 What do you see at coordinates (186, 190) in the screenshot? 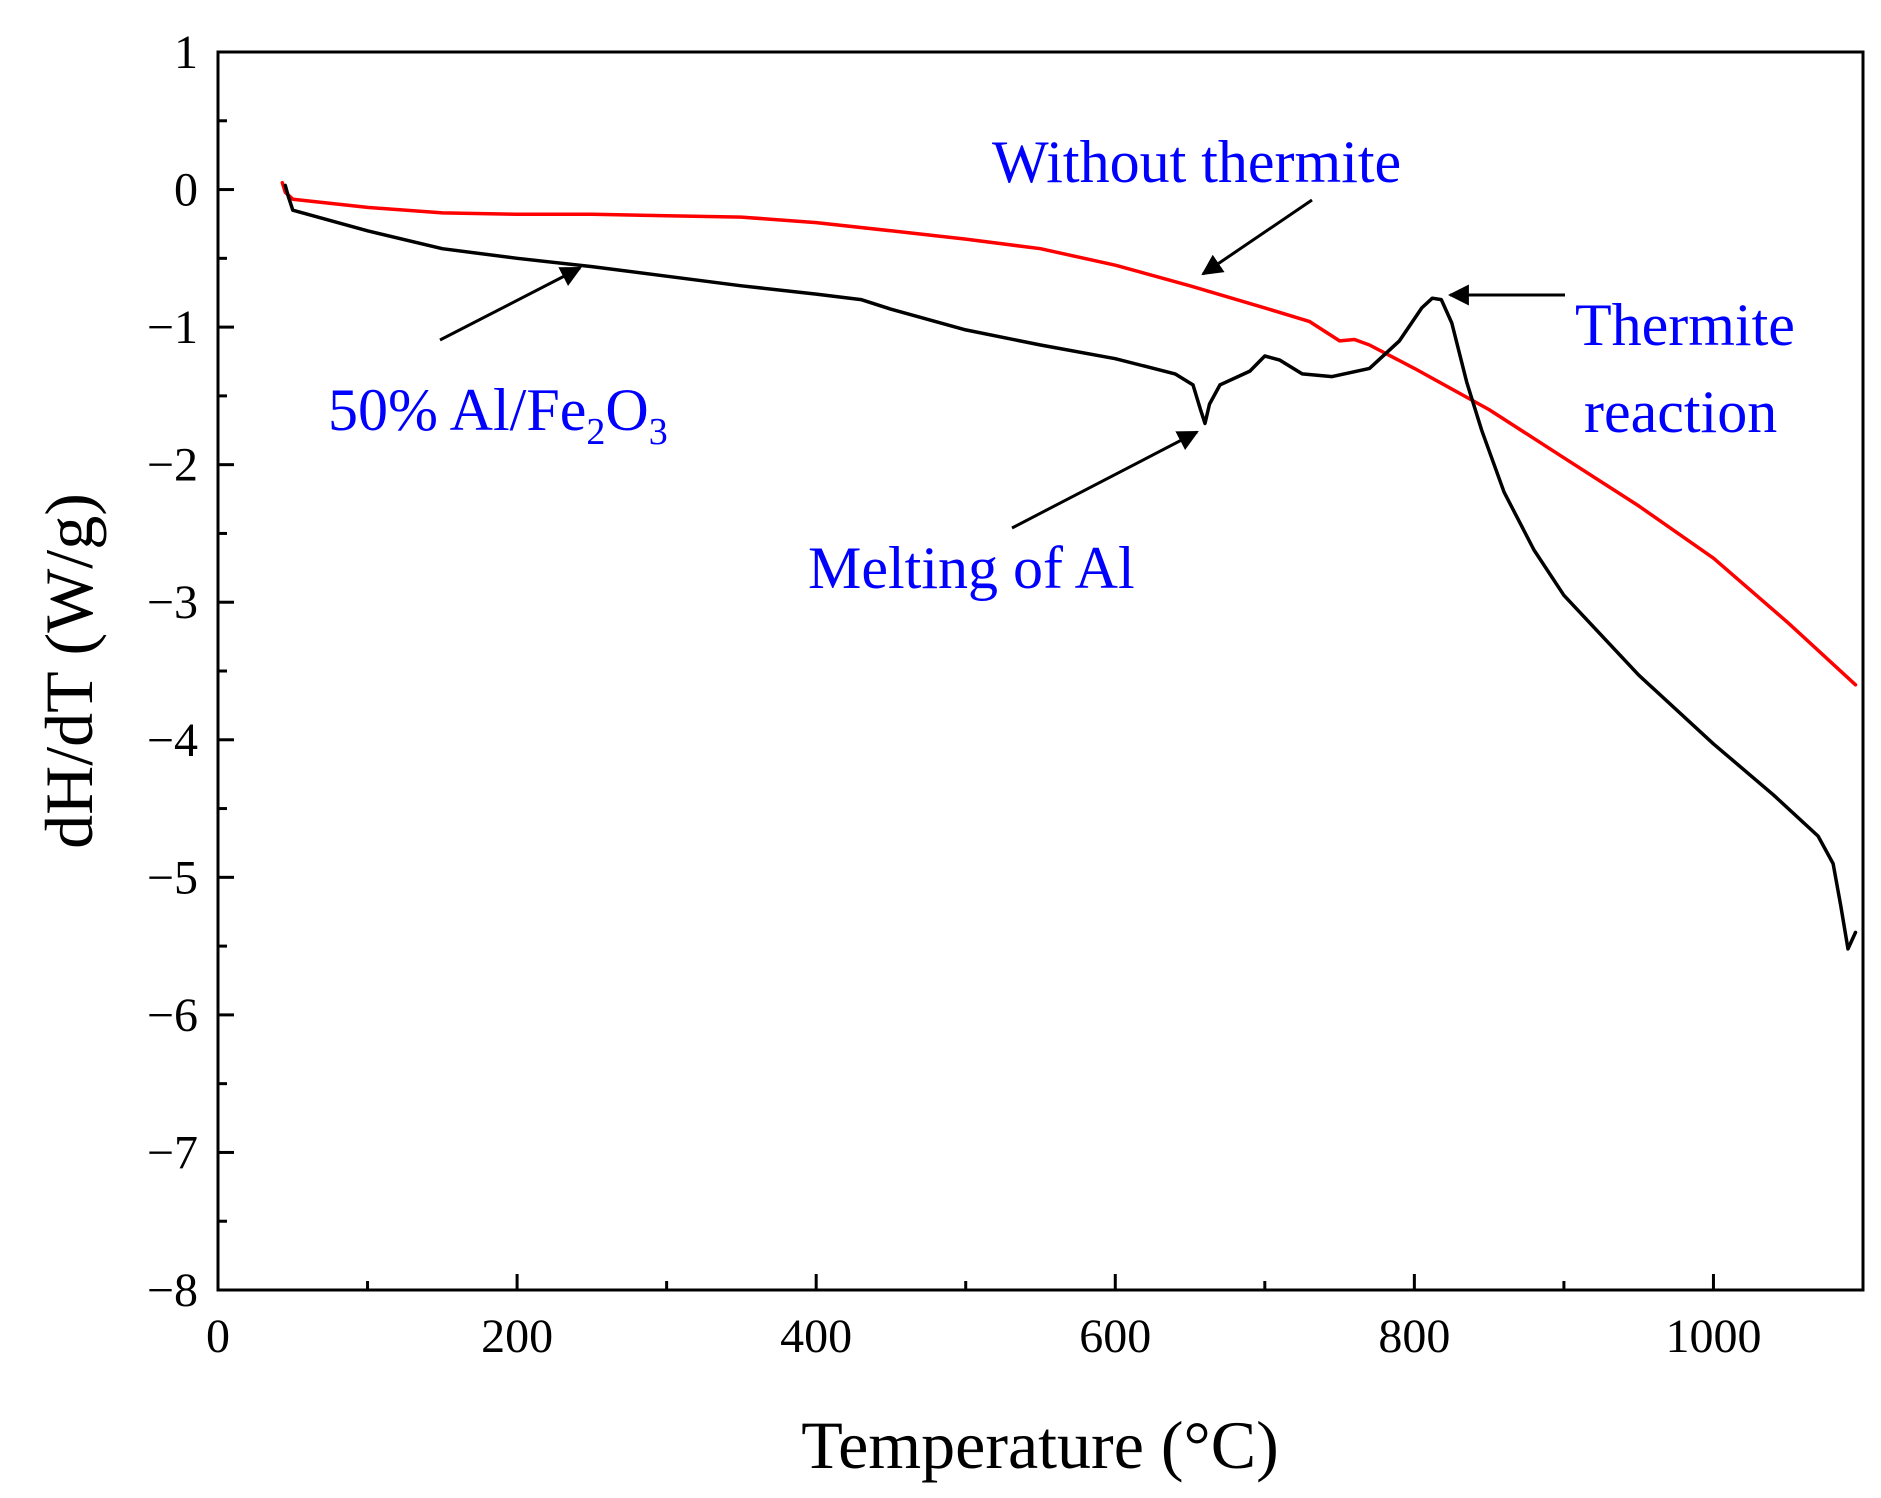
I see `y-tick-label: 0` at bounding box center [186, 190].